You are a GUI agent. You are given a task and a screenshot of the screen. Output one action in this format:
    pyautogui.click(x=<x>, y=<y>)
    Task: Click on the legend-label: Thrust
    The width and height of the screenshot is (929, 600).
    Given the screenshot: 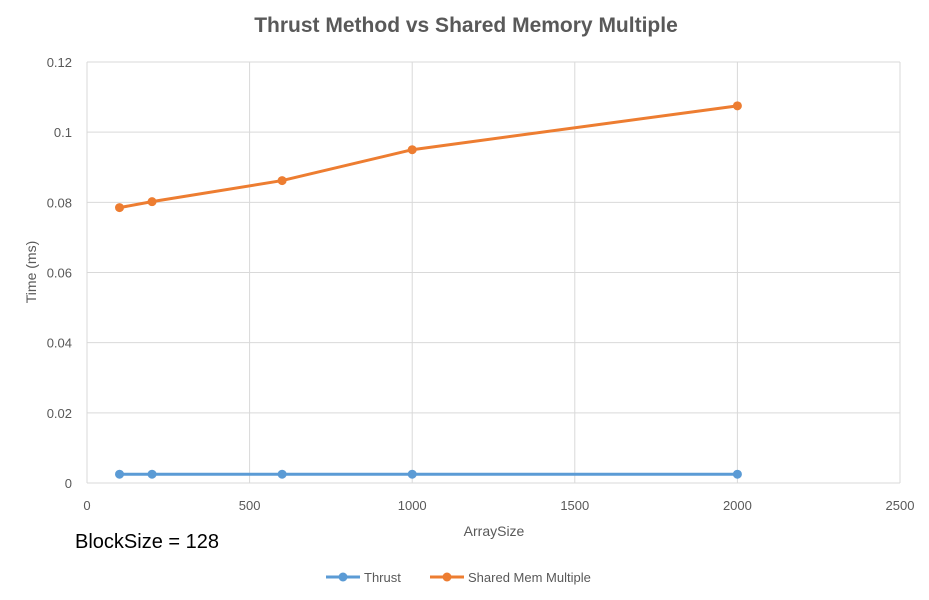 What is the action you would take?
    pyautogui.click(x=382, y=577)
    